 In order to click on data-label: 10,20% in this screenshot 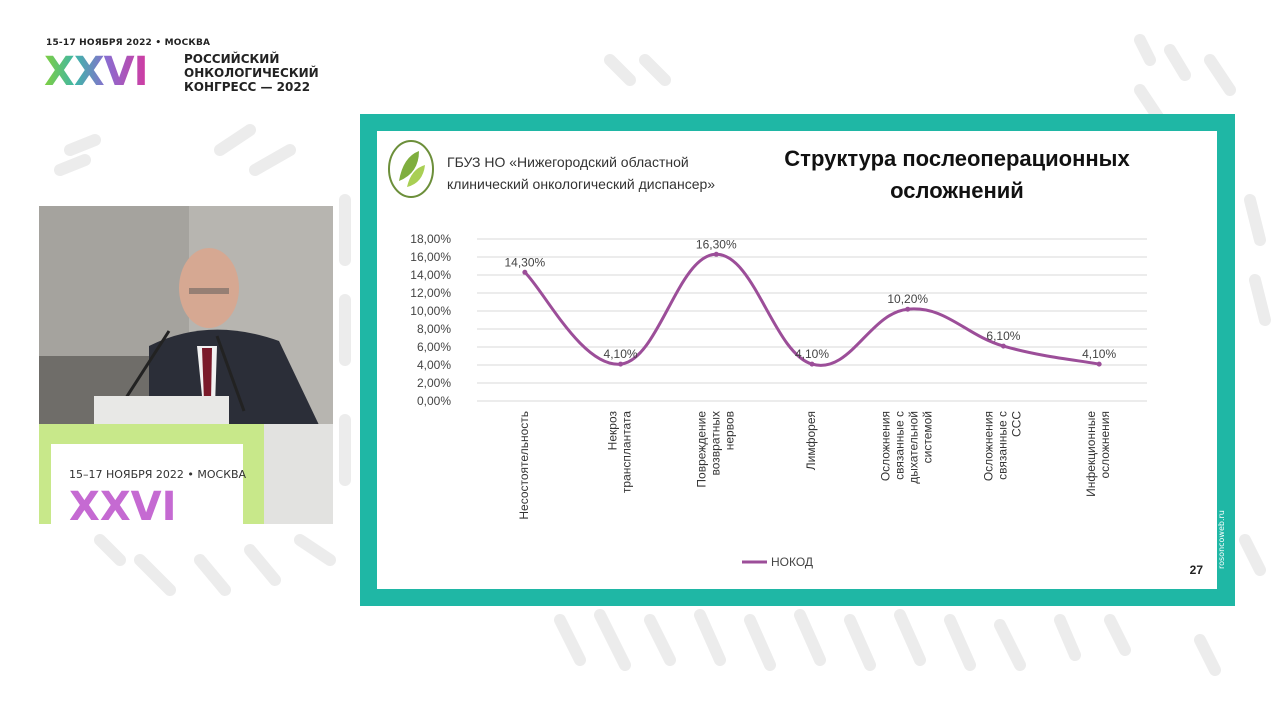, I will do `click(907, 299)`.